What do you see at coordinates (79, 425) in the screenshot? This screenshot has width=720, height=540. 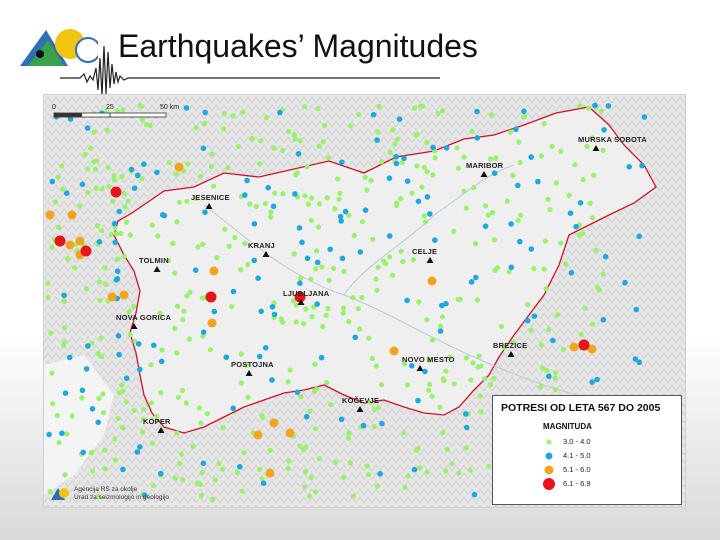 I see `adriatic-sea` at bounding box center [79, 425].